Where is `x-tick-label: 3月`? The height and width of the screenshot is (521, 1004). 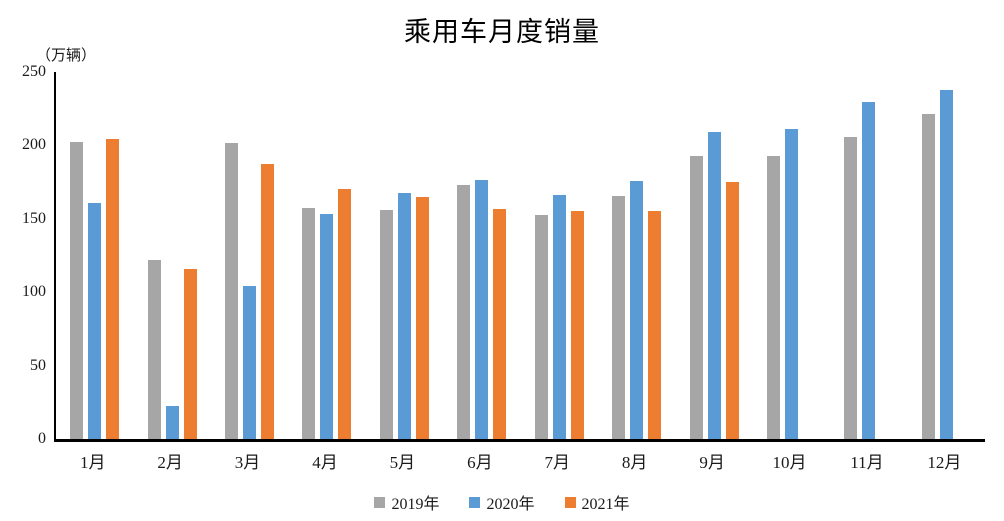 x-tick-label: 3月 is located at coordinates (247, 462).